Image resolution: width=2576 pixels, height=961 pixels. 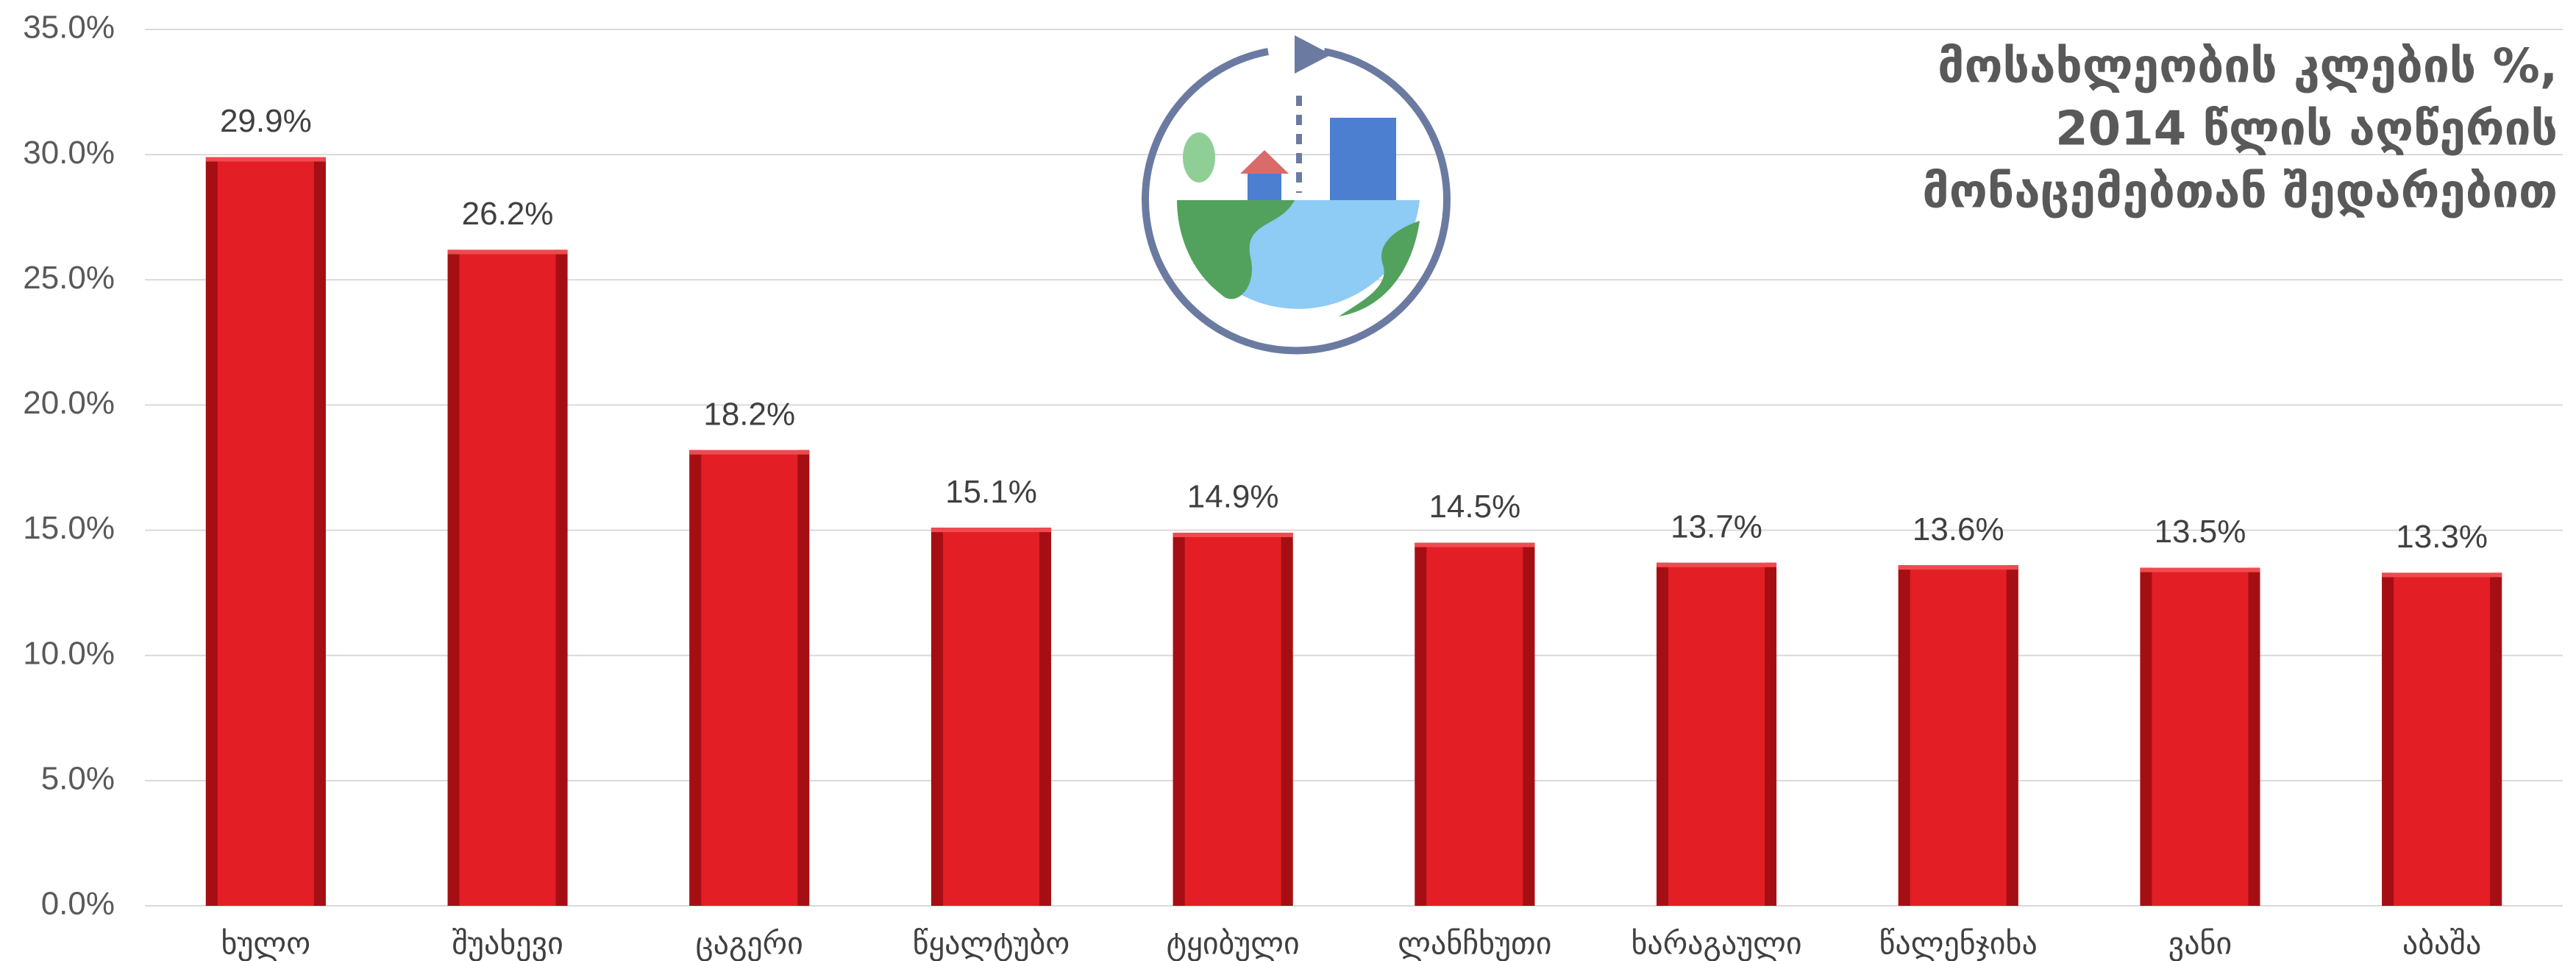 What do you see at coordinates (1233, 943) in the screenshot?
I see `x-tick-label: ტყიბული` at bounding box center [1233, 943].